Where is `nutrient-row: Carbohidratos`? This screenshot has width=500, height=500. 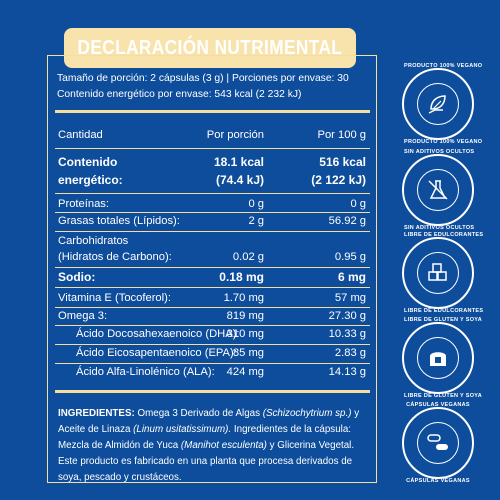
nutrient-row: Carbohidratos is located at coordinates (213, 241).